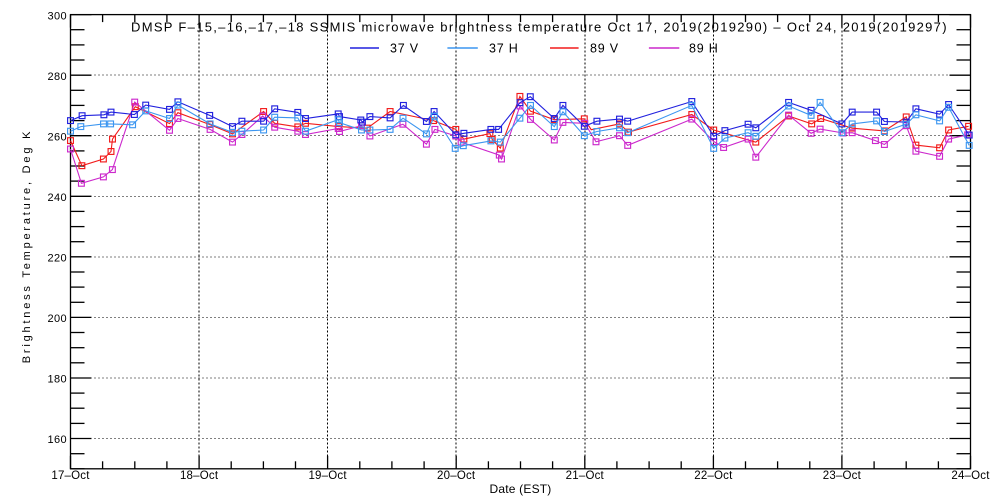 The width and height of the screenshot is (1000, 500). What do you see at coordinates (520, 489) in the screenshot?
I see `svg-text: Date (EST)` at bounding box center [520, 489].